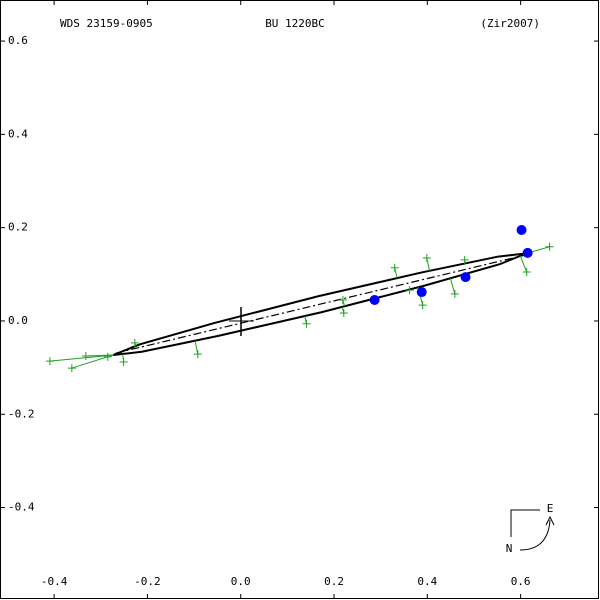 Image resolution: width=600 pixels, height=600 pixels. Describe the element at coordinates (18, 133) in the screenshot. I see `y-tick-label: 0.4` at that location.